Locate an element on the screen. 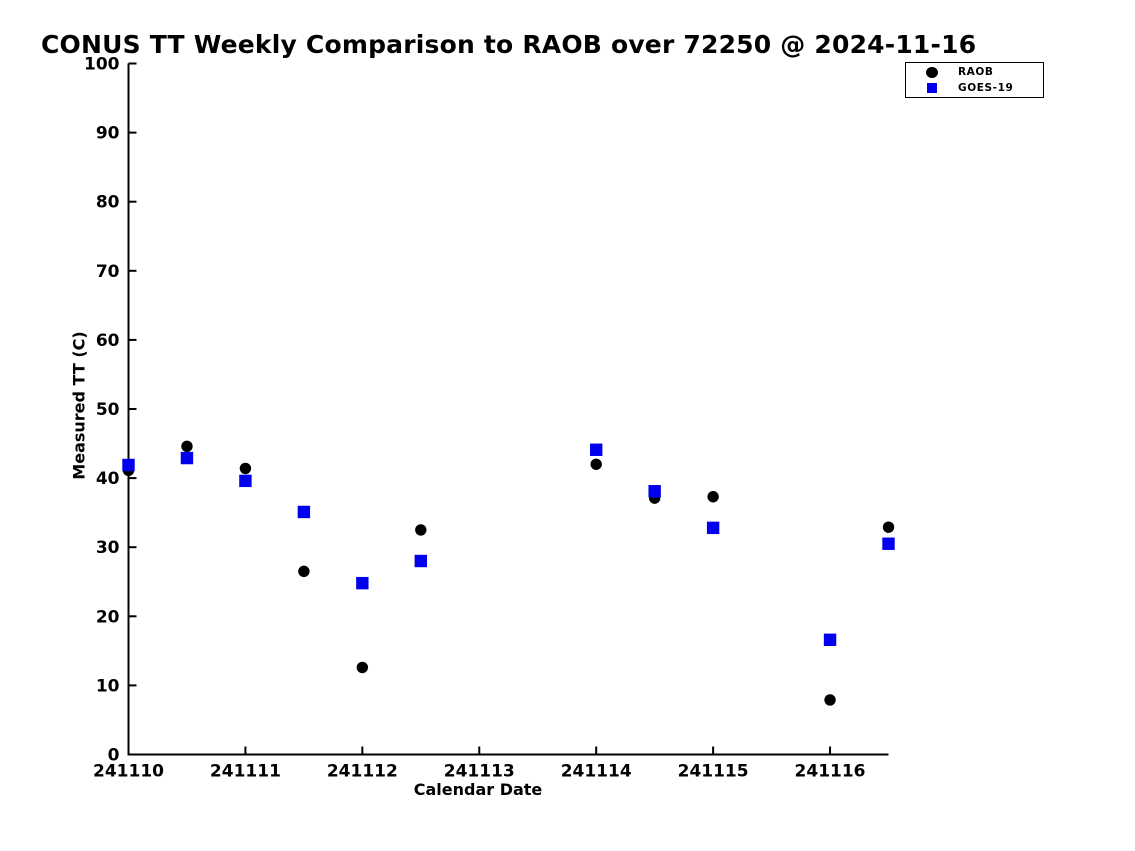 This screenshot has height=851, width=1135. legend-item-raob: RAOB is located at coordinates (974, 72).